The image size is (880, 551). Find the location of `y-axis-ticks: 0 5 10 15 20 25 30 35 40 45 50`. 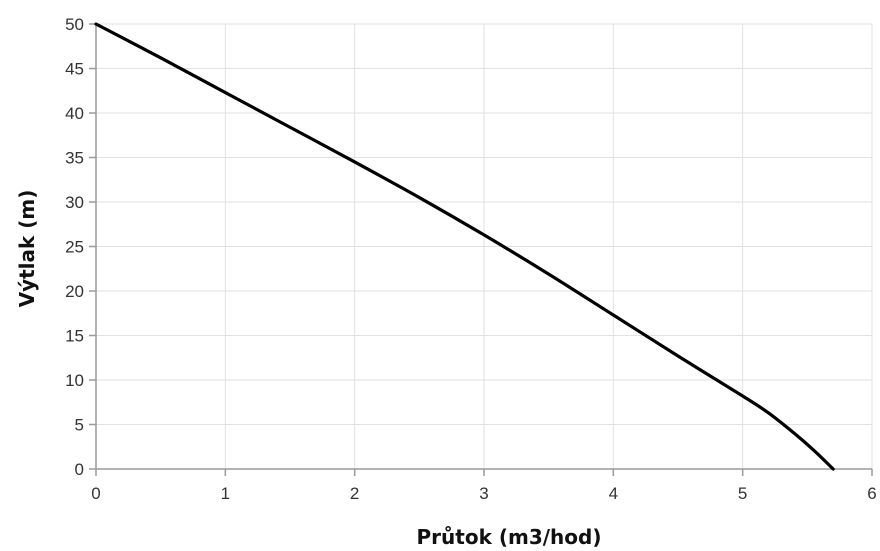

y-axis-ticks: 0 5 10 15 20 25 30 35 40 45 50 is located at coordinates (80, 247).